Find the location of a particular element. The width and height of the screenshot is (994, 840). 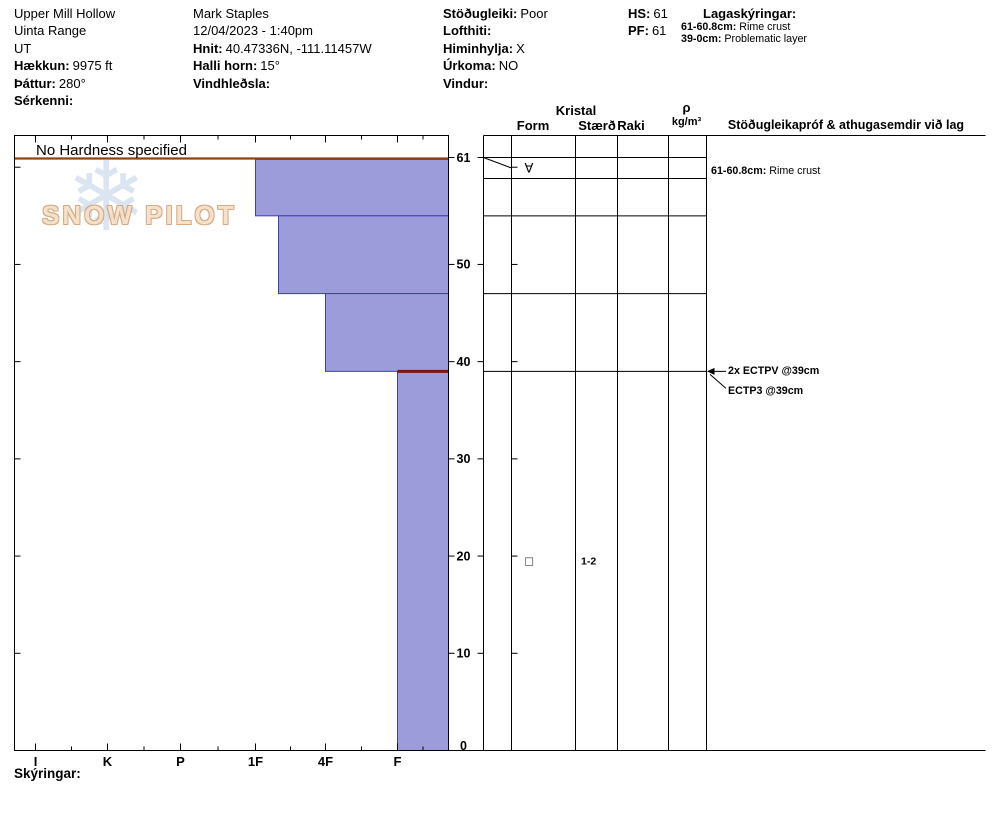

test-connector-line is located at coordinates (718, 381).